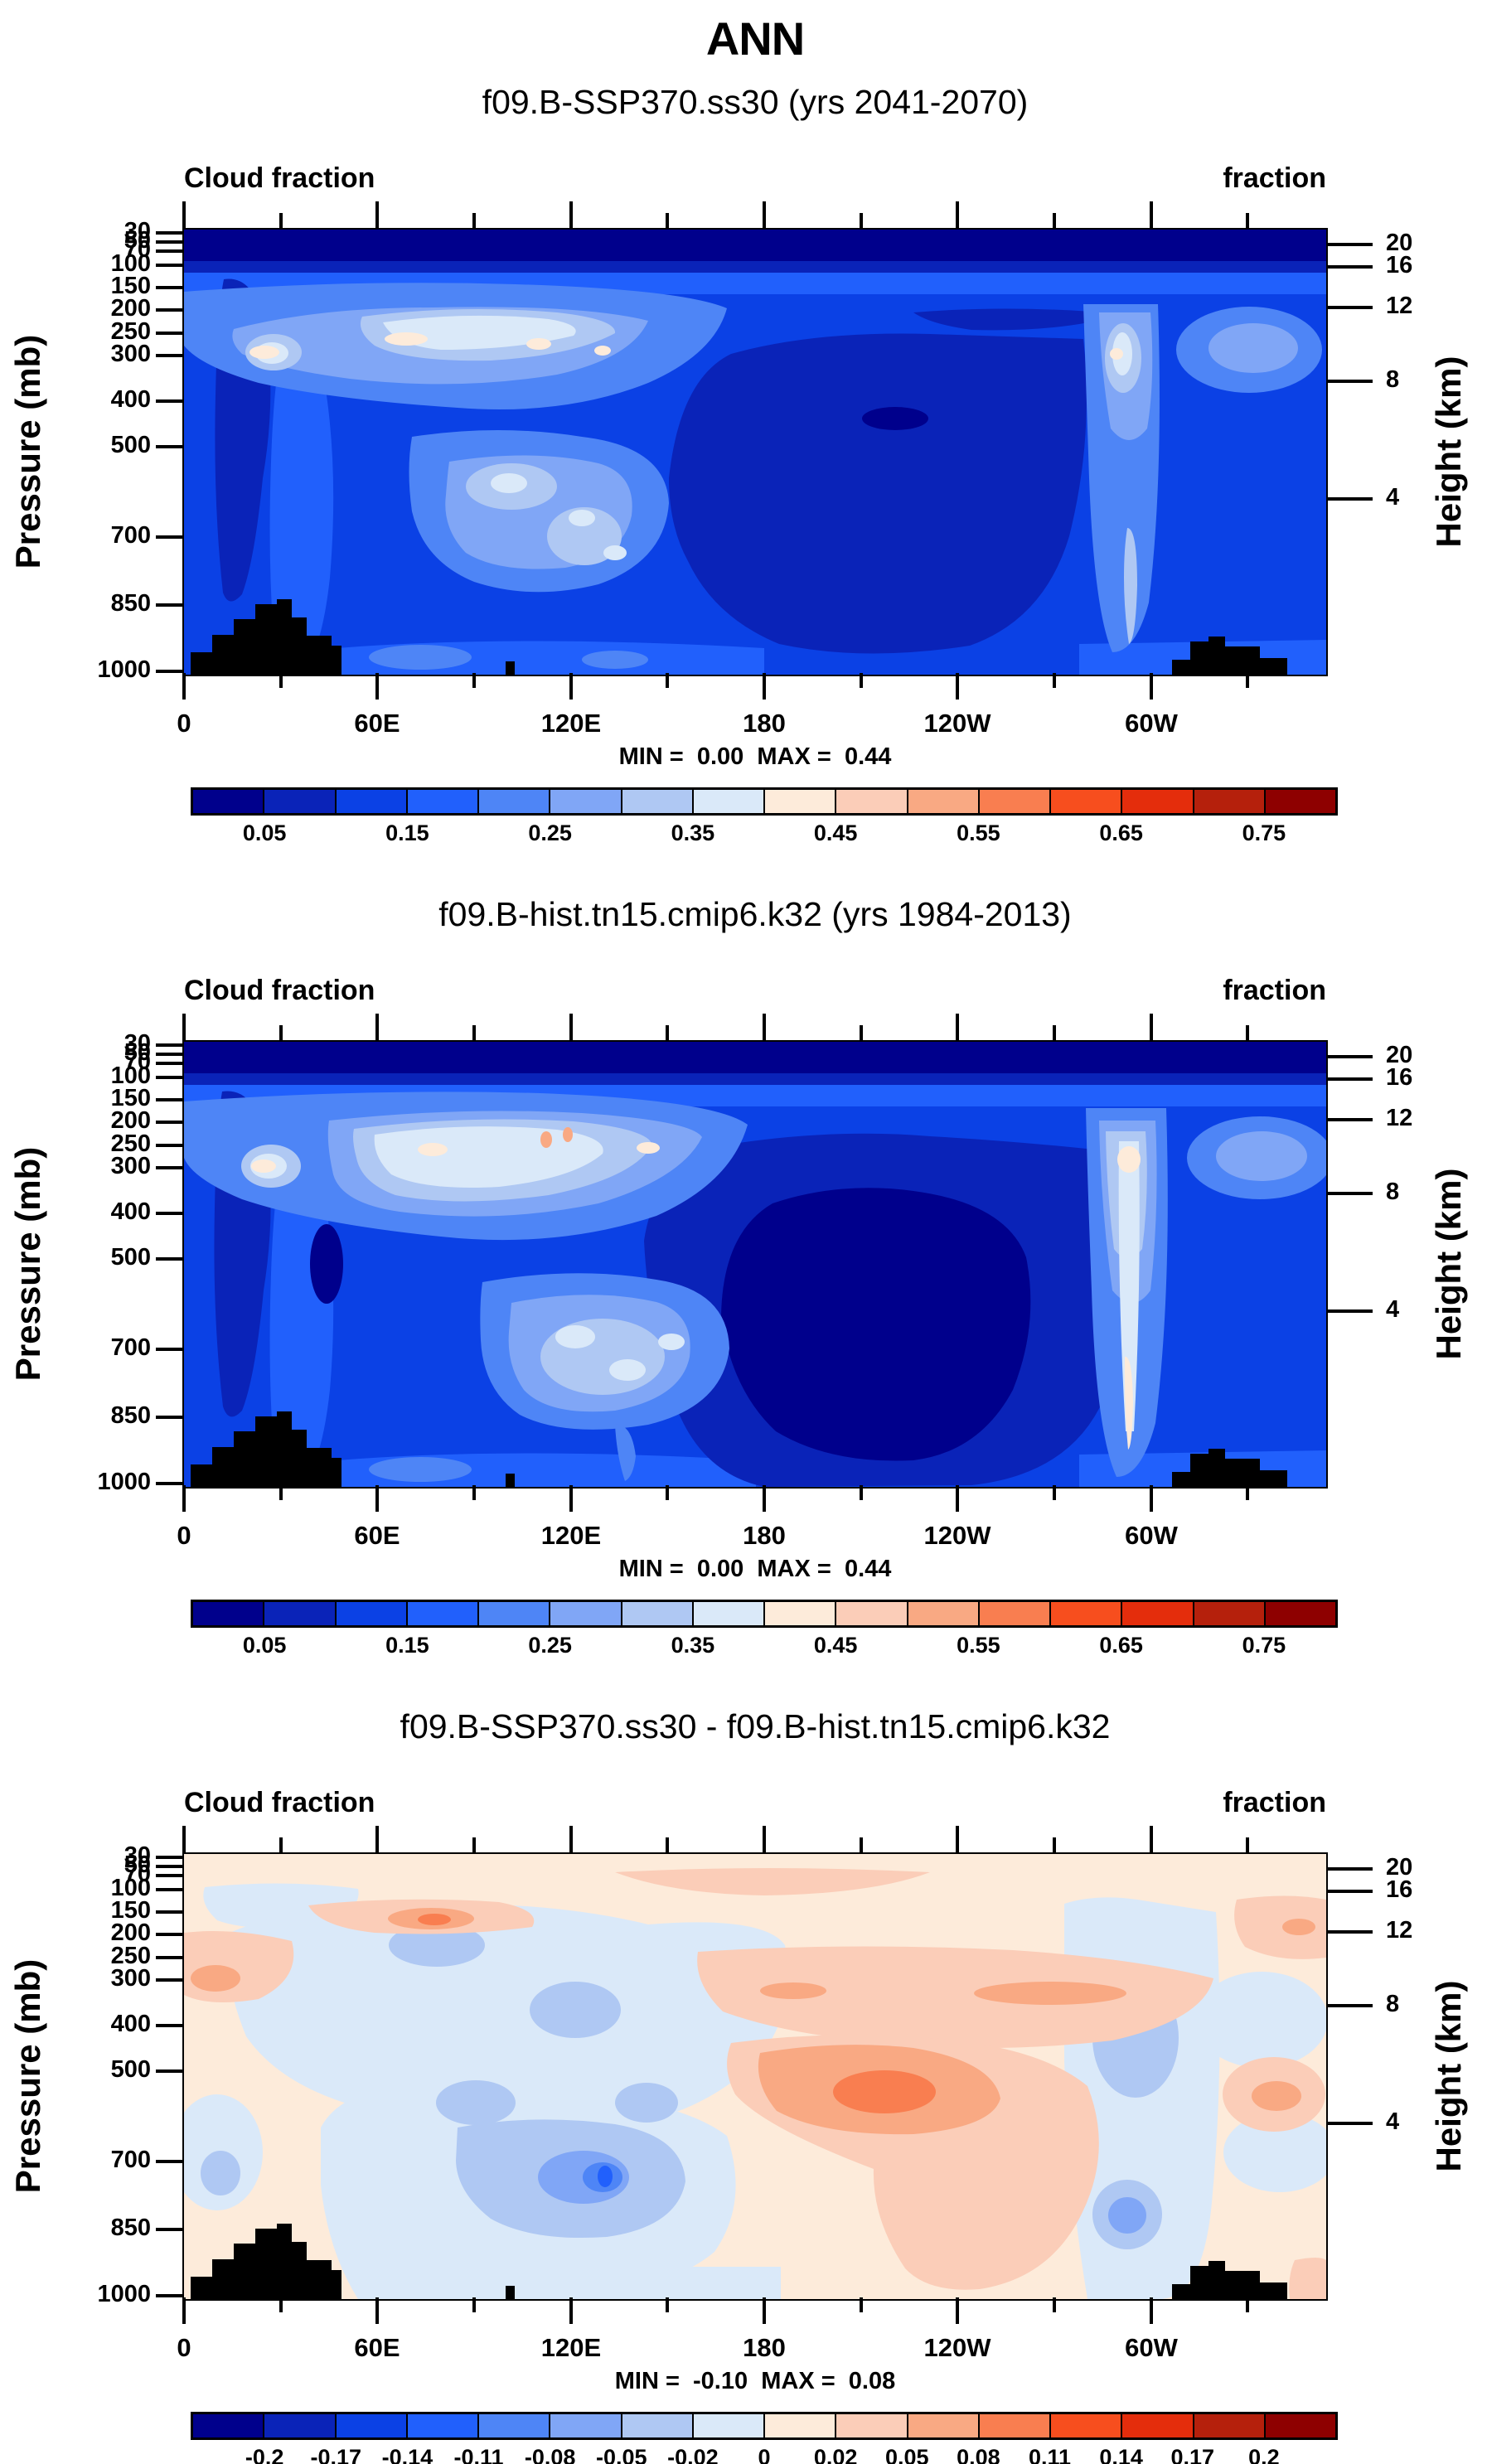 The width and height of the screenshot is (1487, 2464). What do you see at coordinates (764, 723) in the screenshot?
I see `x-tick-label: 180` at bounding box center [764, 723].